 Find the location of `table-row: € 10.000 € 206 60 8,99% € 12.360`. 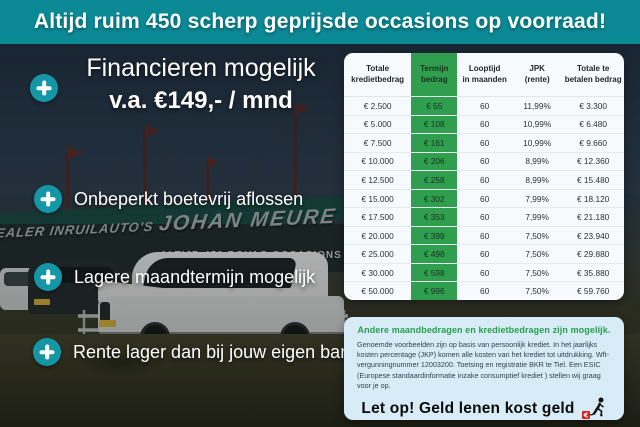

table-row: € 10.000 € 206 60 8,99% € 12.360 is located at coordinates (484, 162).